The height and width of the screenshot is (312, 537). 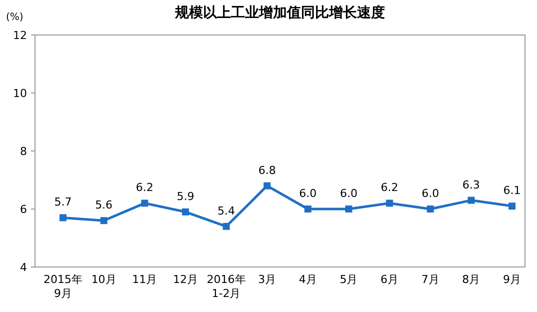 What do you see at coordinates (20, 93) in the screenshot?
I see `y-tick-label: 10` at bounding box center [20, 93].